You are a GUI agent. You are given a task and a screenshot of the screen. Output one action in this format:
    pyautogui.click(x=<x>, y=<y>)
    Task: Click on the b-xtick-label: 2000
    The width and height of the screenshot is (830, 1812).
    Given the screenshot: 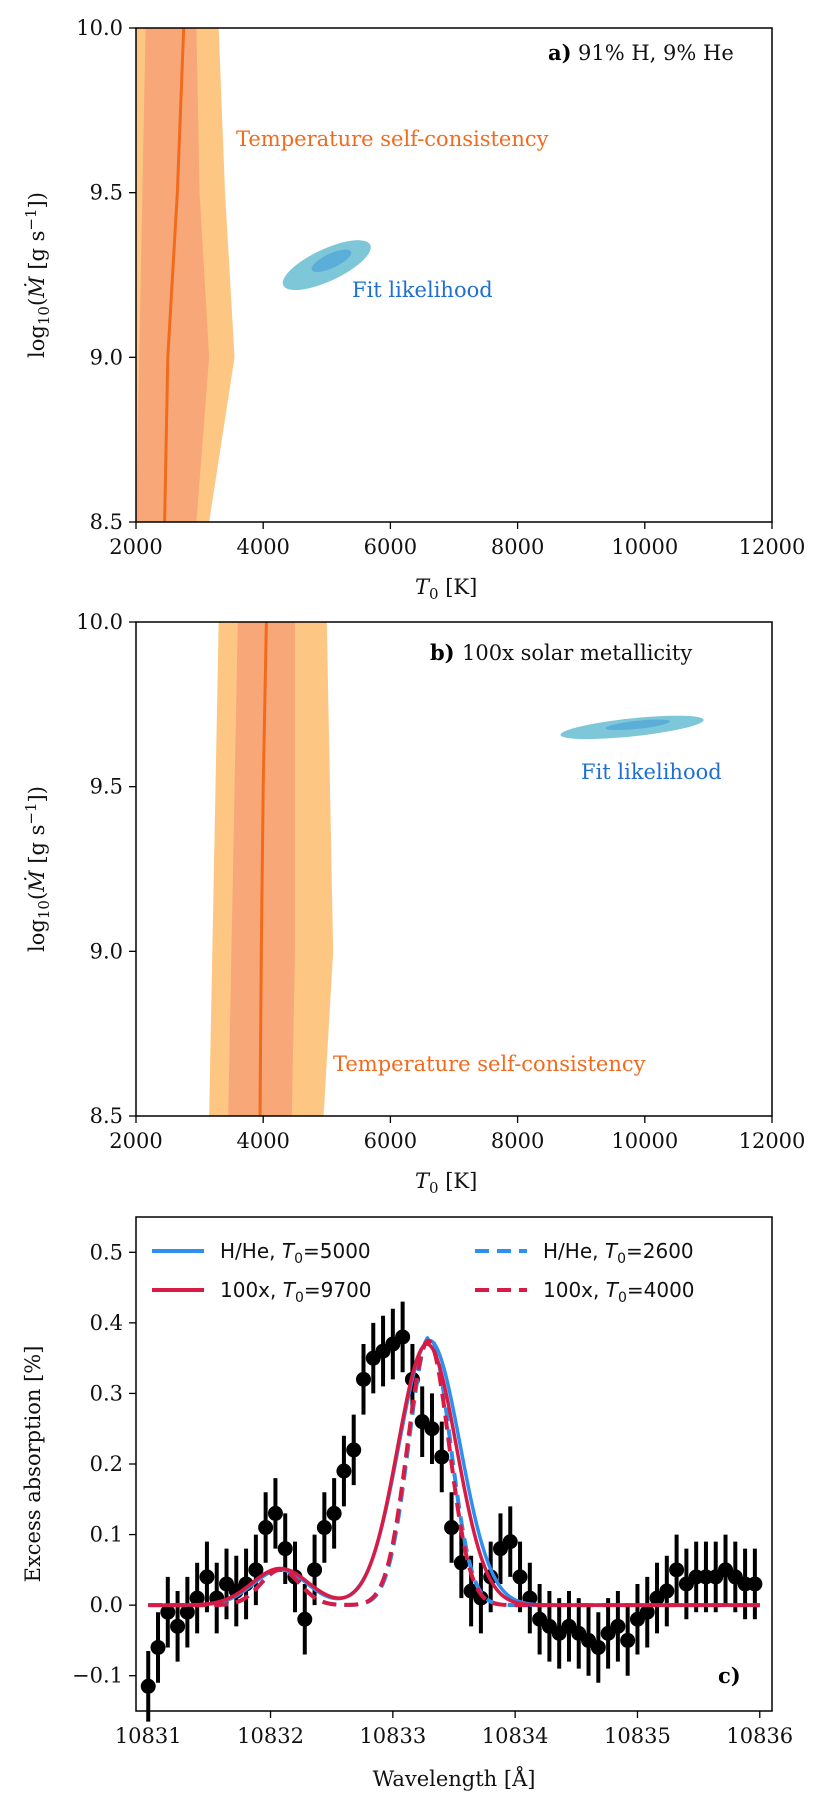 What is the action you would take?
    pyautogui.click(x=135, y=1141)
    